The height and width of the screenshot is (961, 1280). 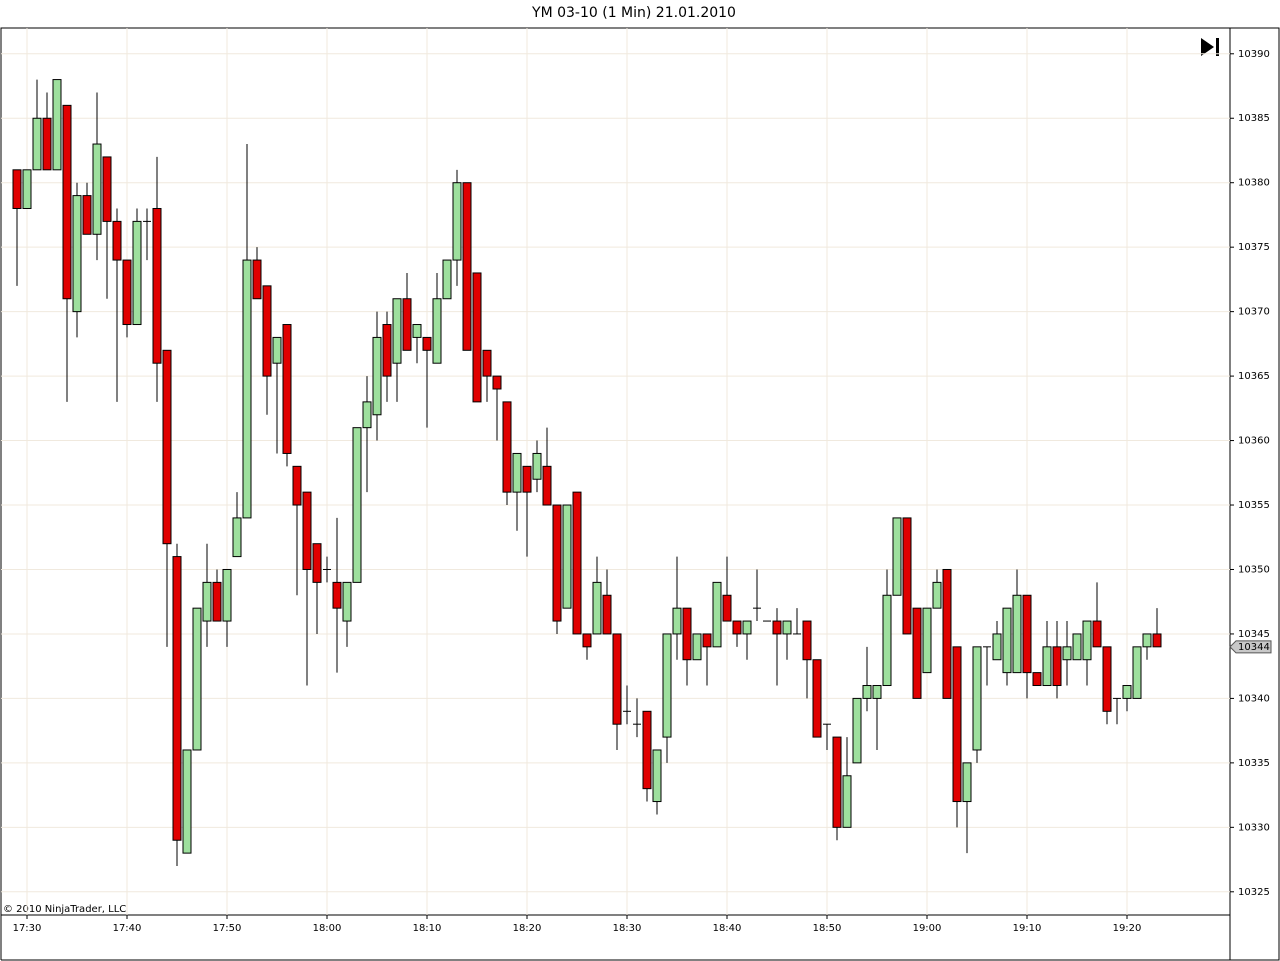 What do you see at coordinates (27, 928) in the screenshot?
I see `x-tick-label: 17:30` at bounding box center [27, 928].